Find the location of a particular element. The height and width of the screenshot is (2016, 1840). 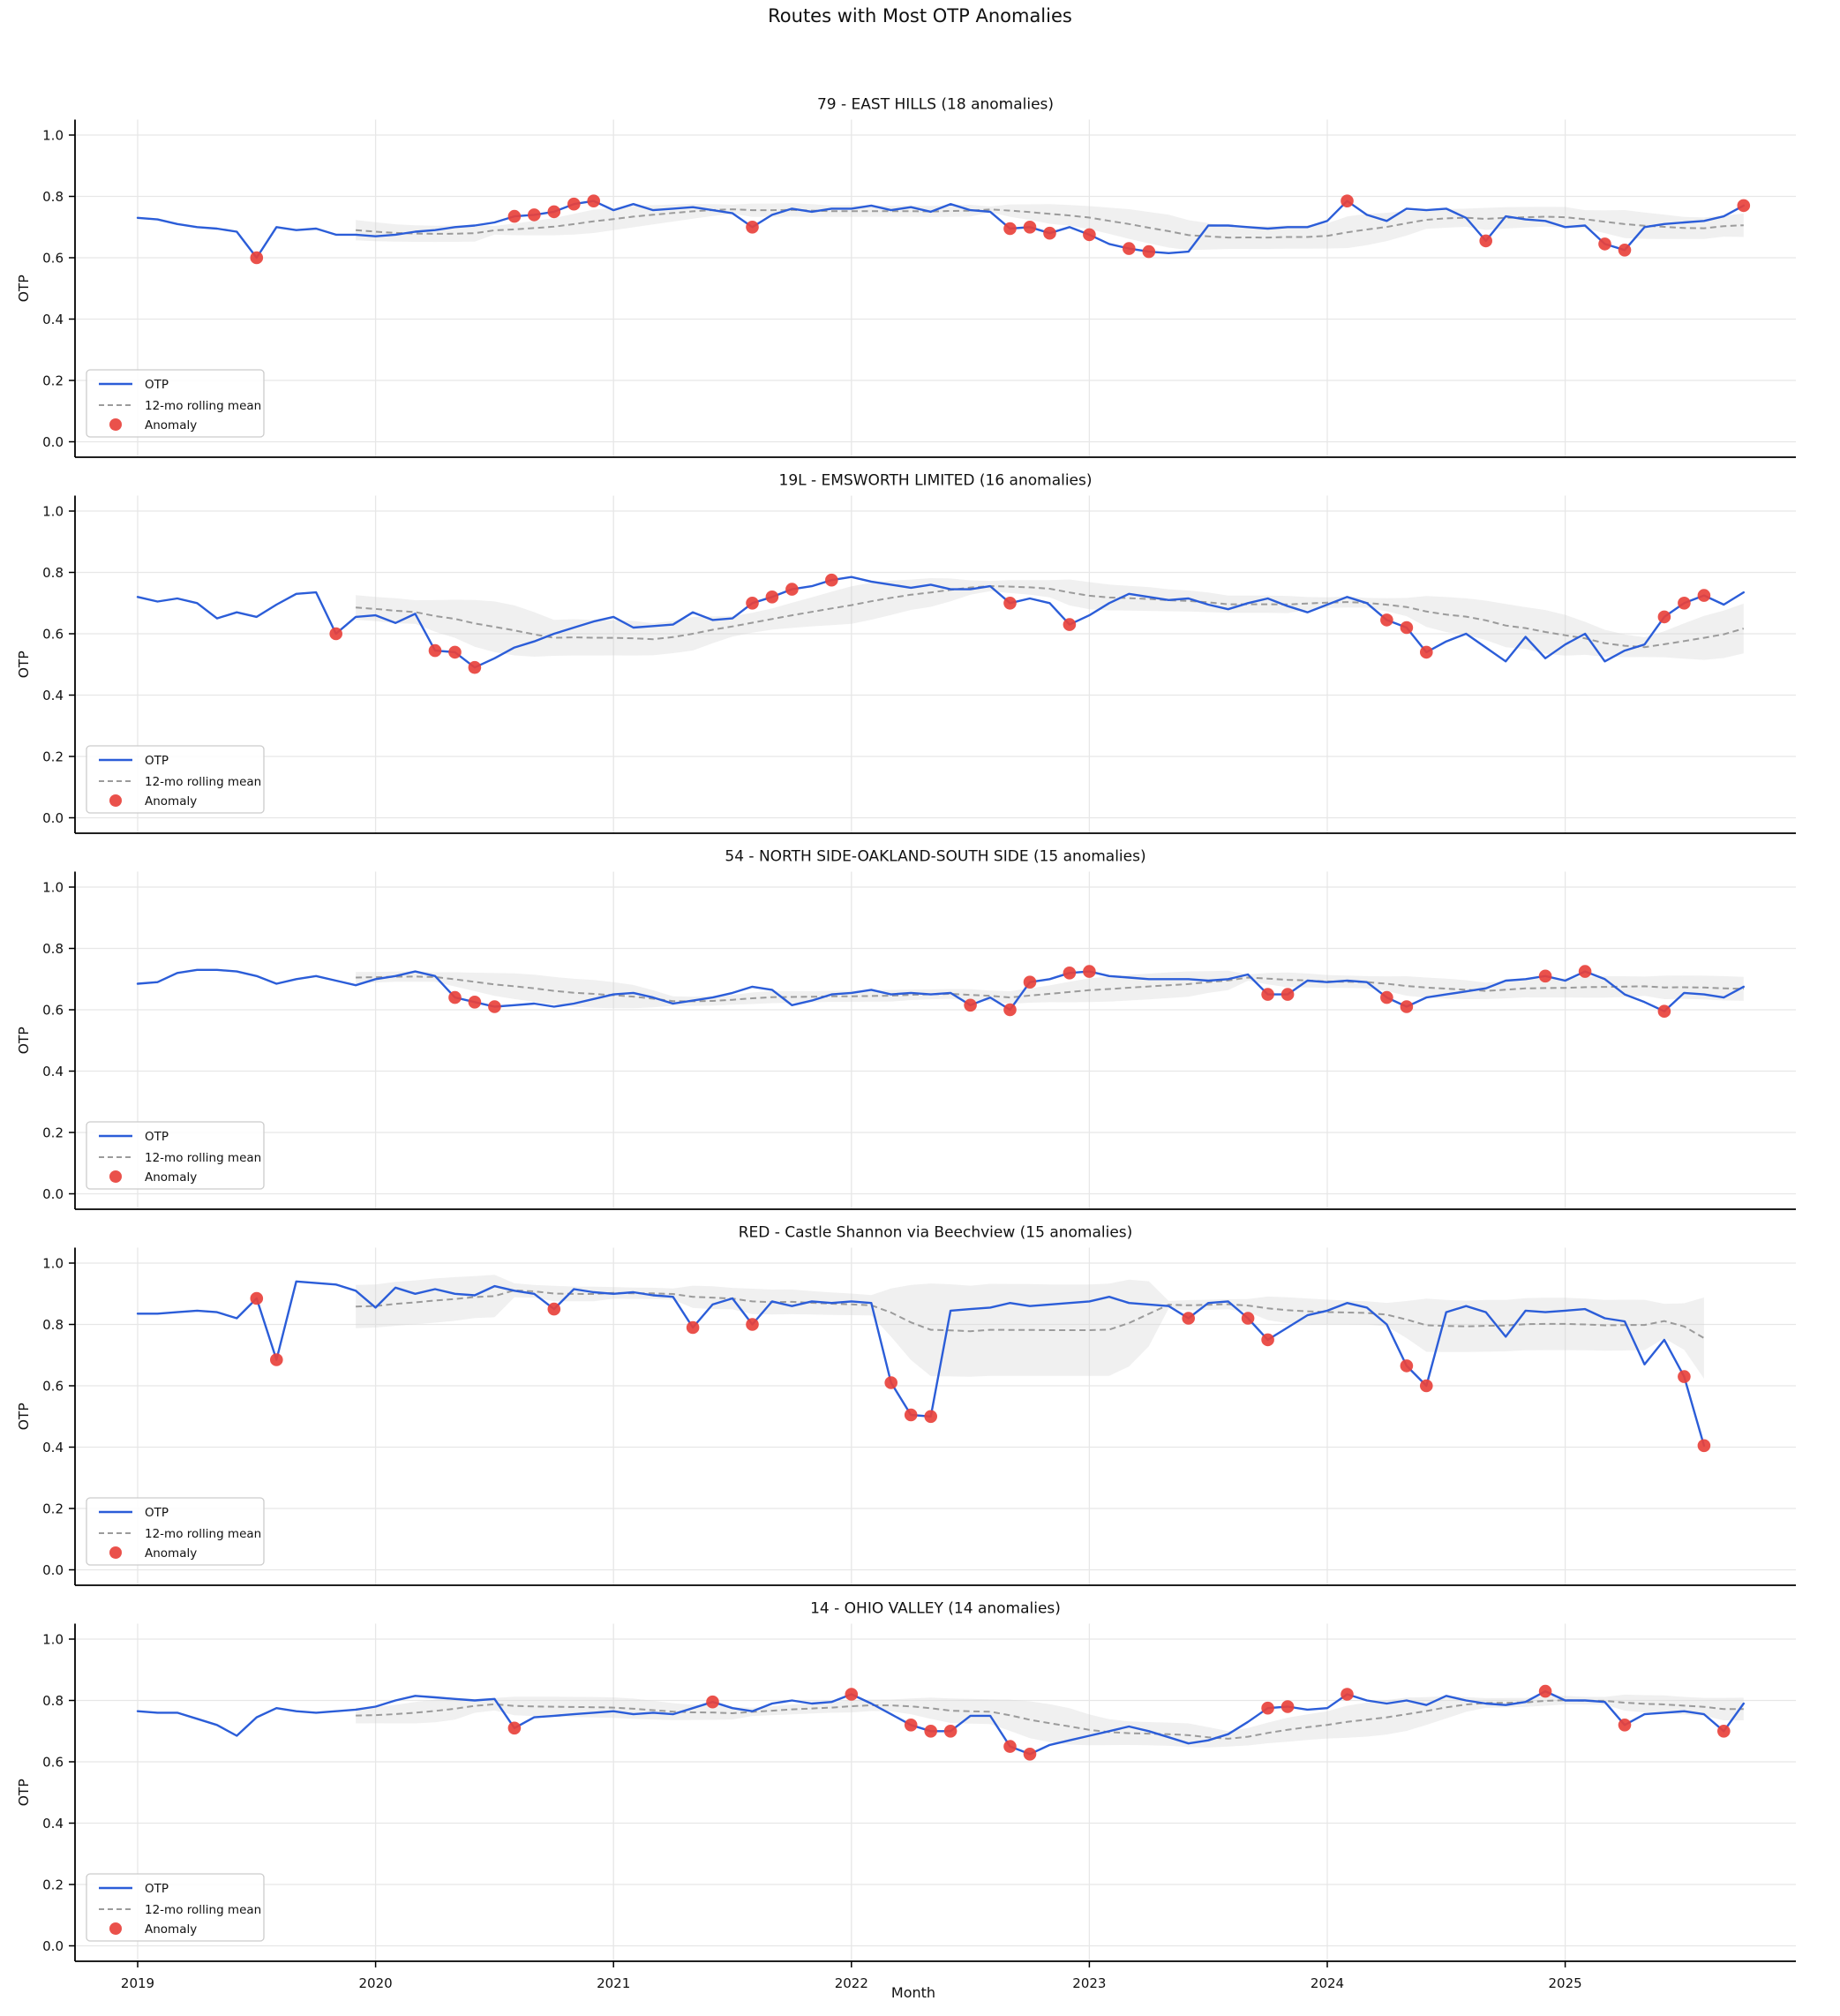

y-axis-label: OTP is located at coordinates (24, 664).